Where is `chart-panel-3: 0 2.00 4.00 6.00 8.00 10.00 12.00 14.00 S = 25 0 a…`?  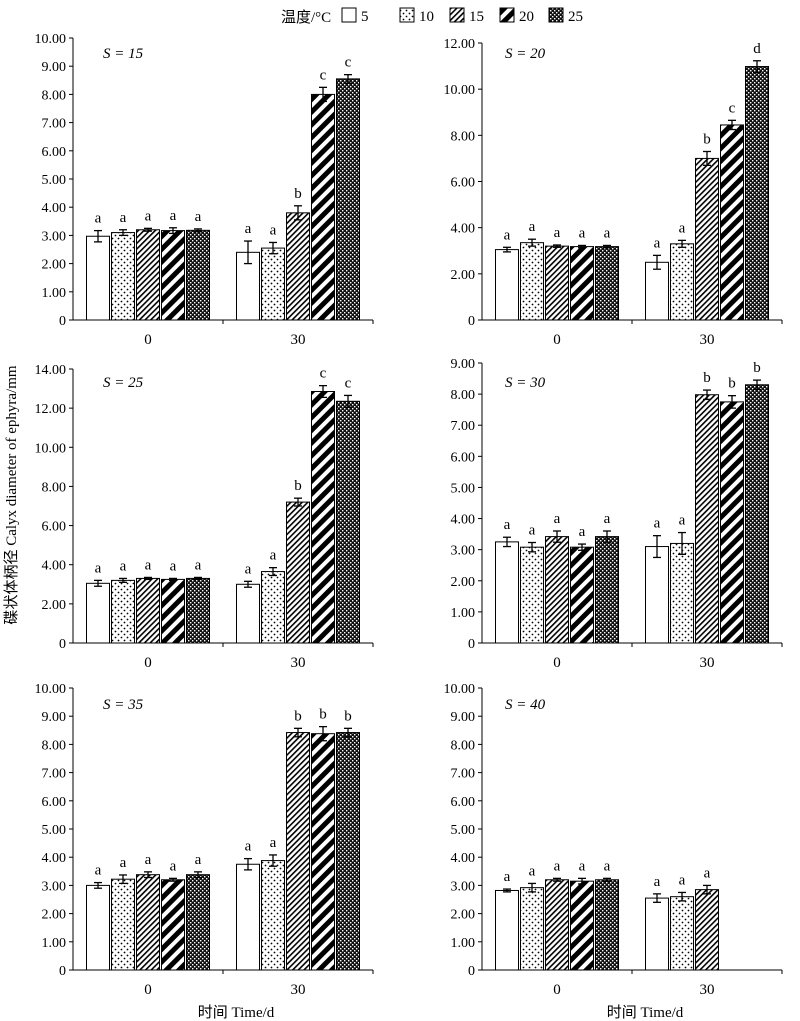 chart-panel-3: 0 2.00 4.00 6.00 8.00 10.00 12.00 14.00 S = 25 0 a… is located at coordinates (204, 517).